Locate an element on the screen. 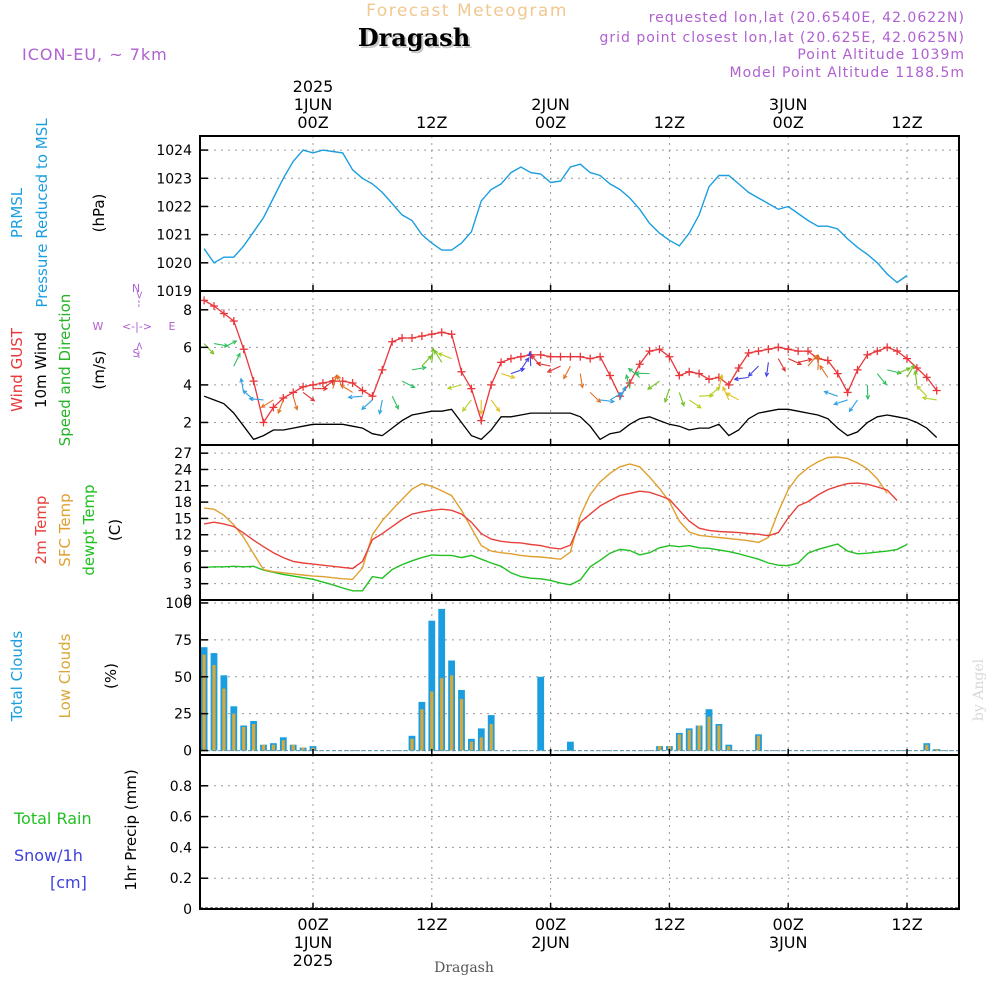  y-tick-label: 1023 is located at coordinates (174, 179).